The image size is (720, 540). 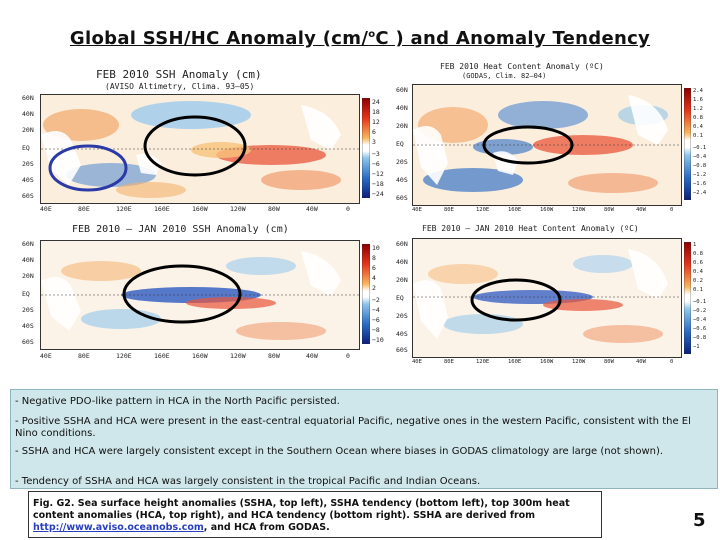 What do you see at coordinates (522, 66) in the screenshot?
I see `hca-panel-title: FEB 2010 Heat Content Anomaly (ºC)` at bounding box center [522, 66].